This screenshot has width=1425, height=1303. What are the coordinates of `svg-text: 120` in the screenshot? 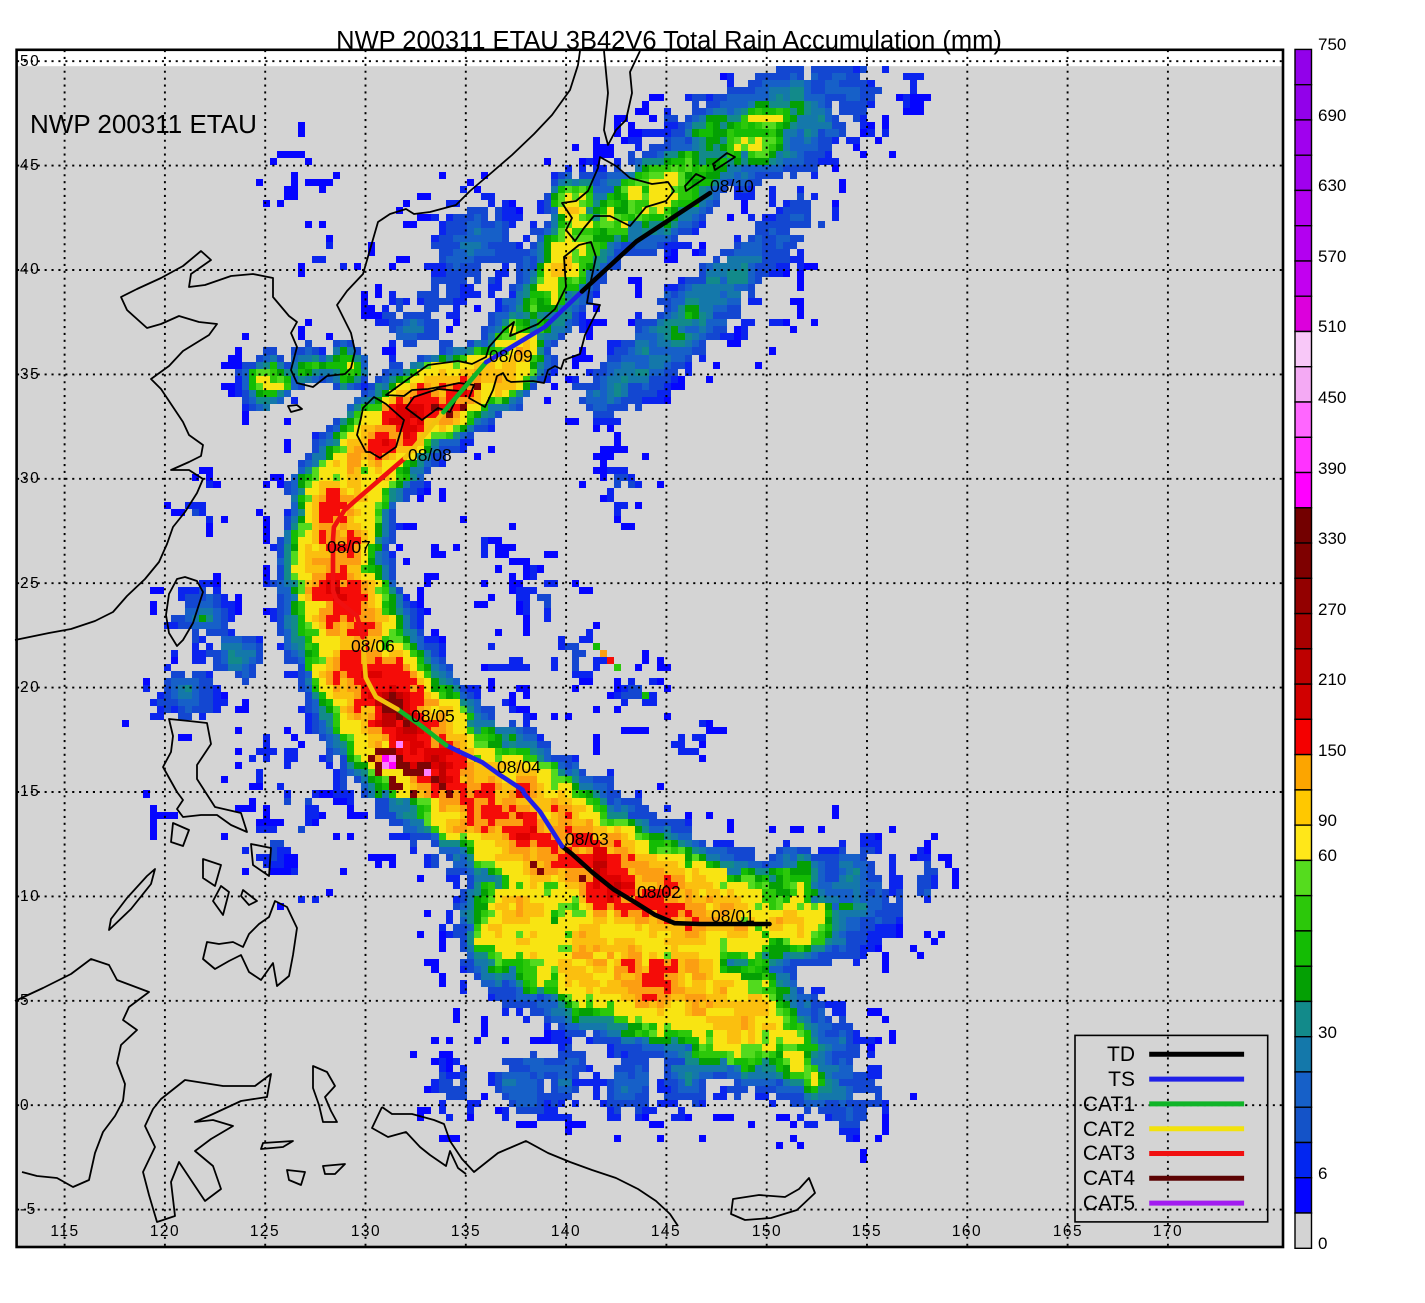 It's located at (165, 1231).